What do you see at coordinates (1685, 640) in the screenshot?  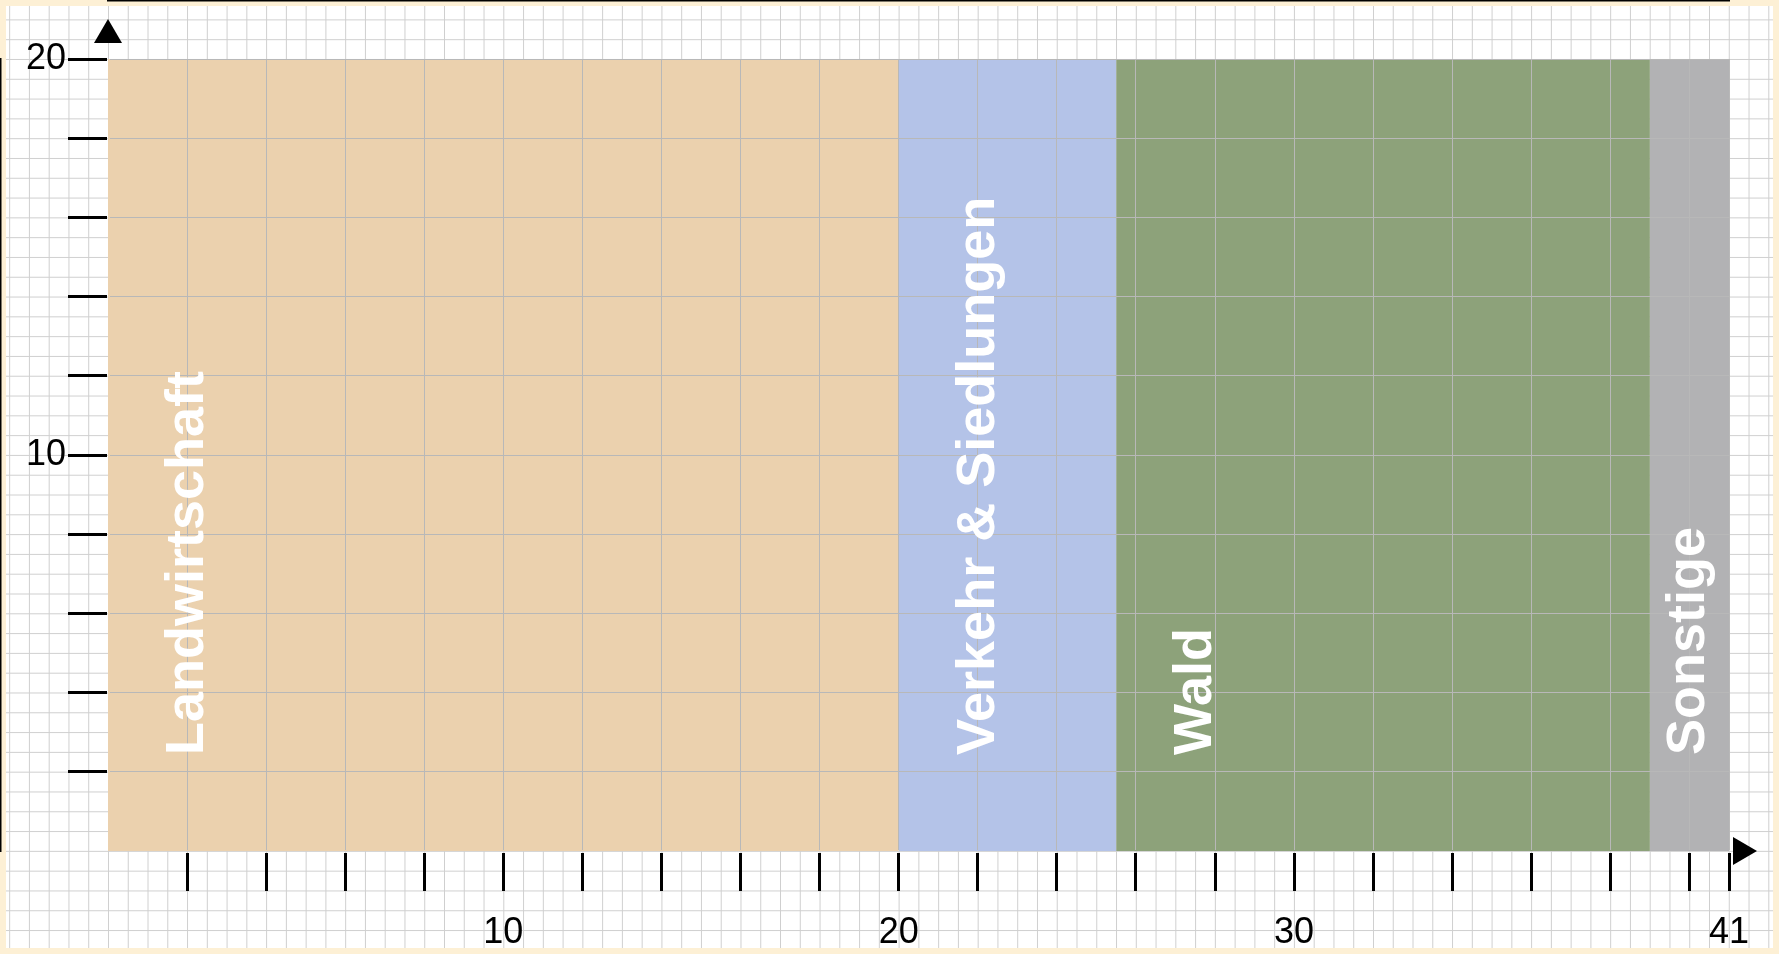 I see `series-label: Sonstige` at bounding box center [1685, 640].